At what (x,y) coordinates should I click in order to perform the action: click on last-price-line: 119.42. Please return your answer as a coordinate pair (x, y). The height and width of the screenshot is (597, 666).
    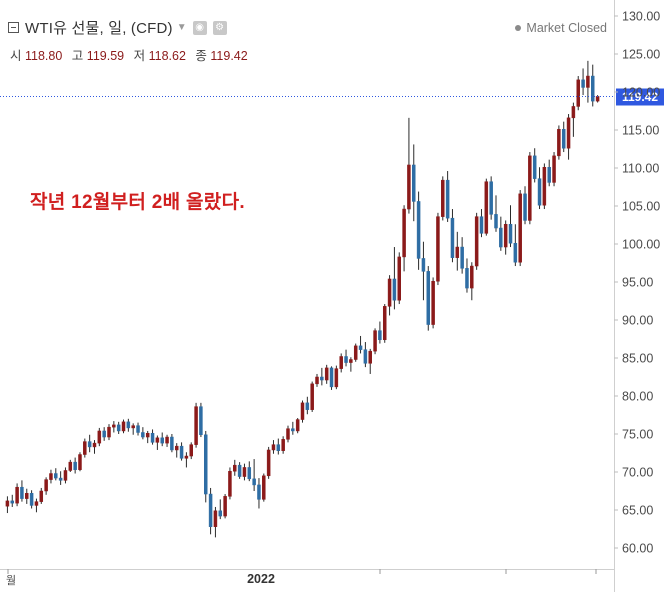
    Looking at the image, I should click on (332, 97).